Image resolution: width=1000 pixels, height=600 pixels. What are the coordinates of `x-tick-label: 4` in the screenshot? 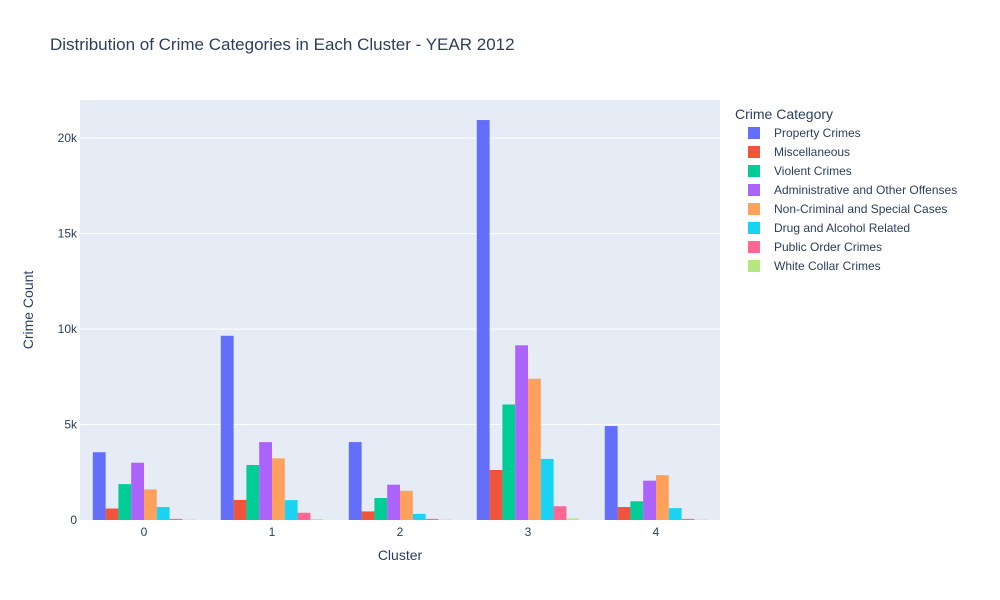 It's located at (656, 532).